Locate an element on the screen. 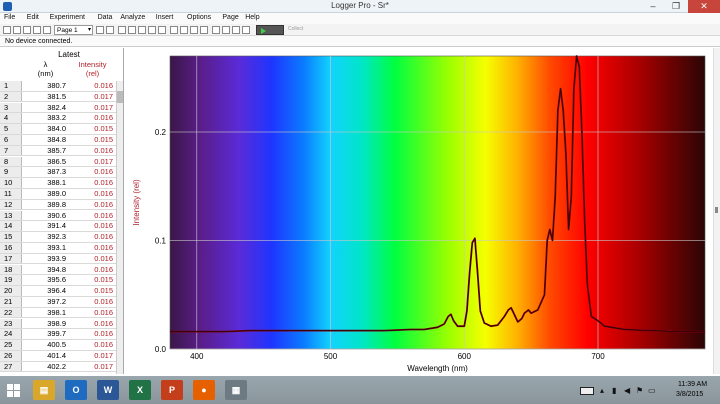 The height and width of the screenshot is (404, 720). wavelength-cell: 394.8 is located at coordinates (56, 269).